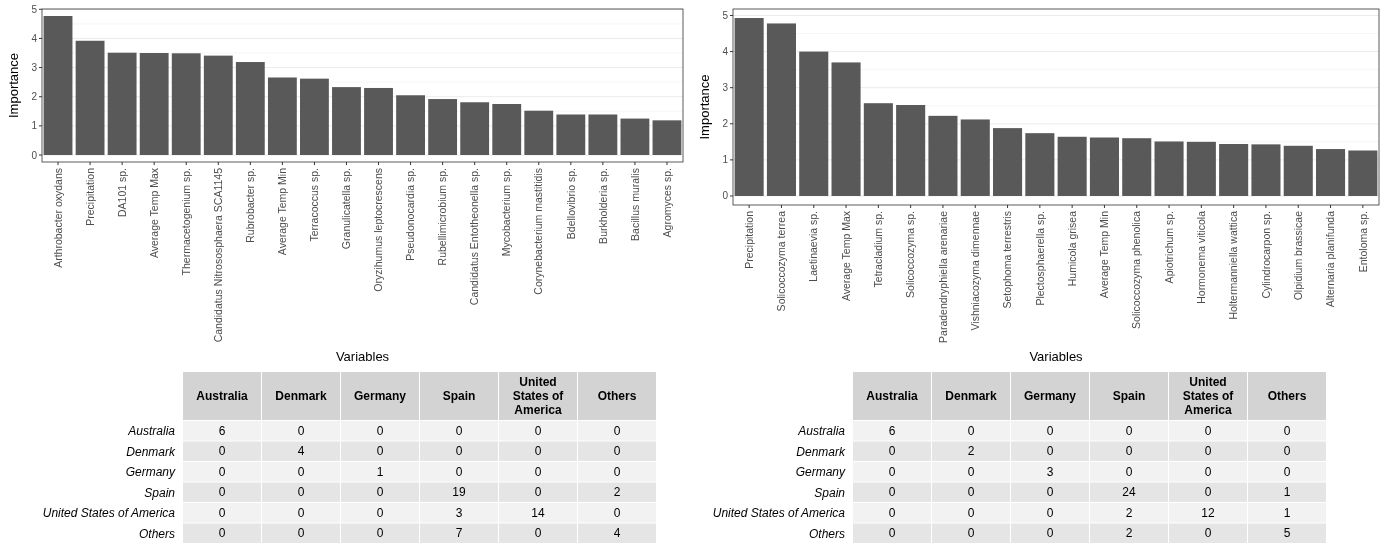  I want to click on x-tick-label: Pseudonocardia sp., so click(410, 214).